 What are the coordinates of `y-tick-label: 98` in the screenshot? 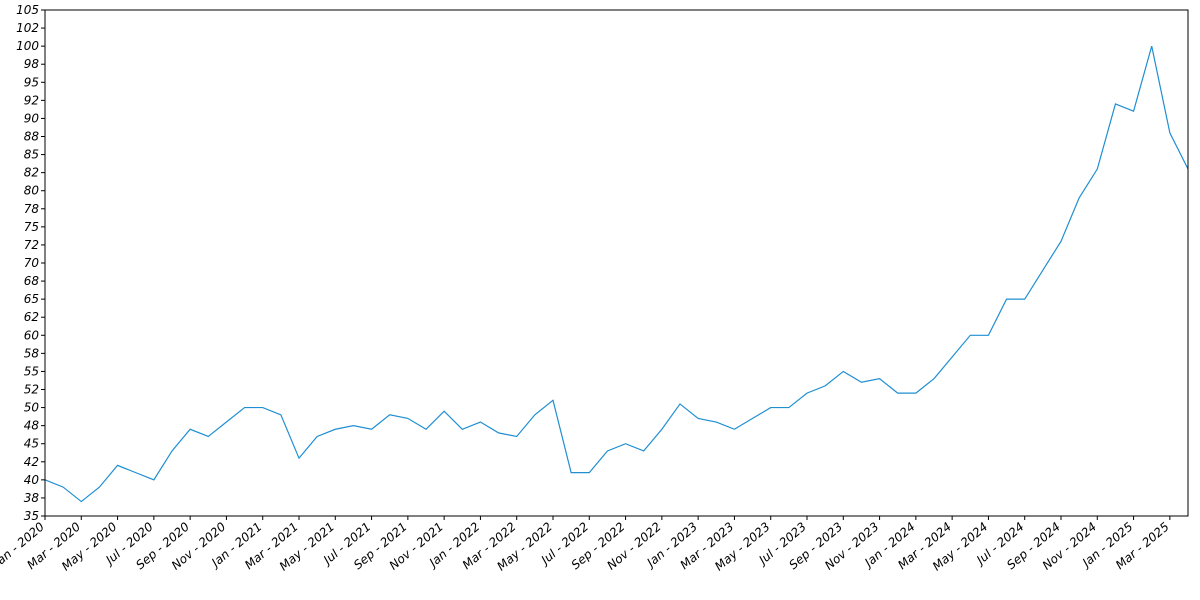 It's located at (32, 64).